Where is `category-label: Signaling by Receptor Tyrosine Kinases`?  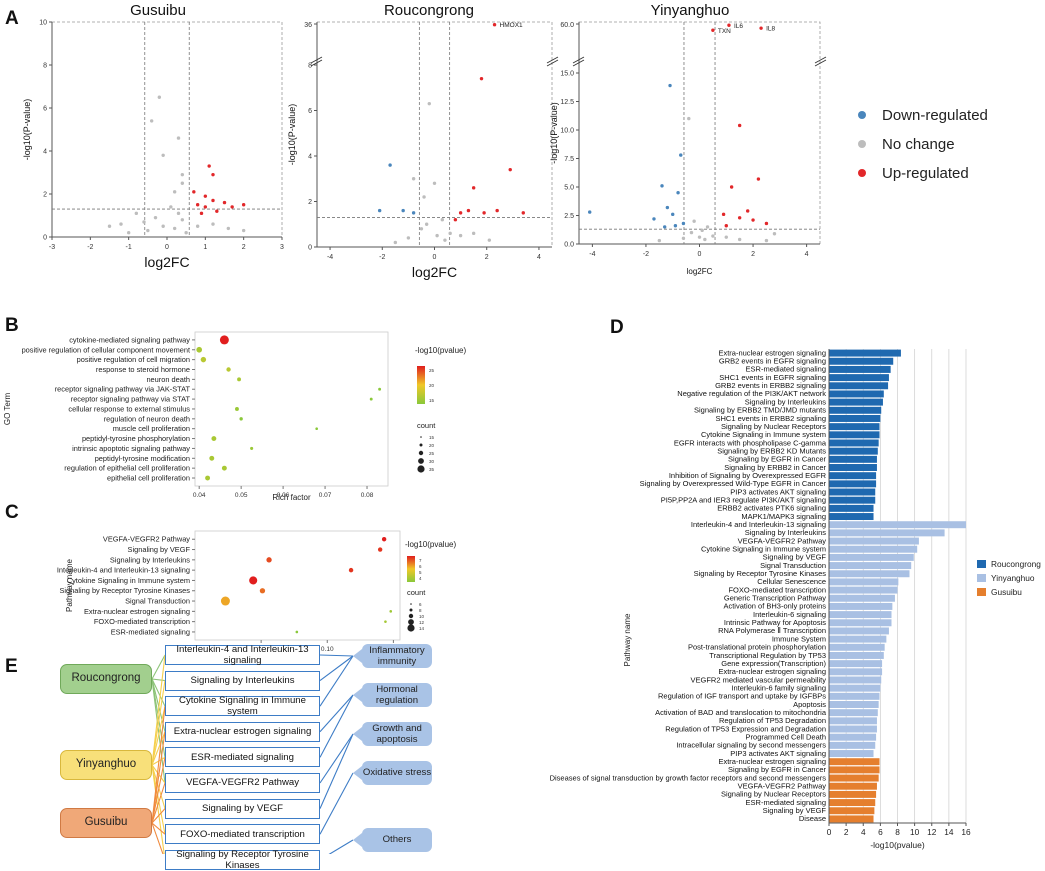 category-label: Signaling by Receptor Tyrosine Kinases is located at coordinates (124, 590).